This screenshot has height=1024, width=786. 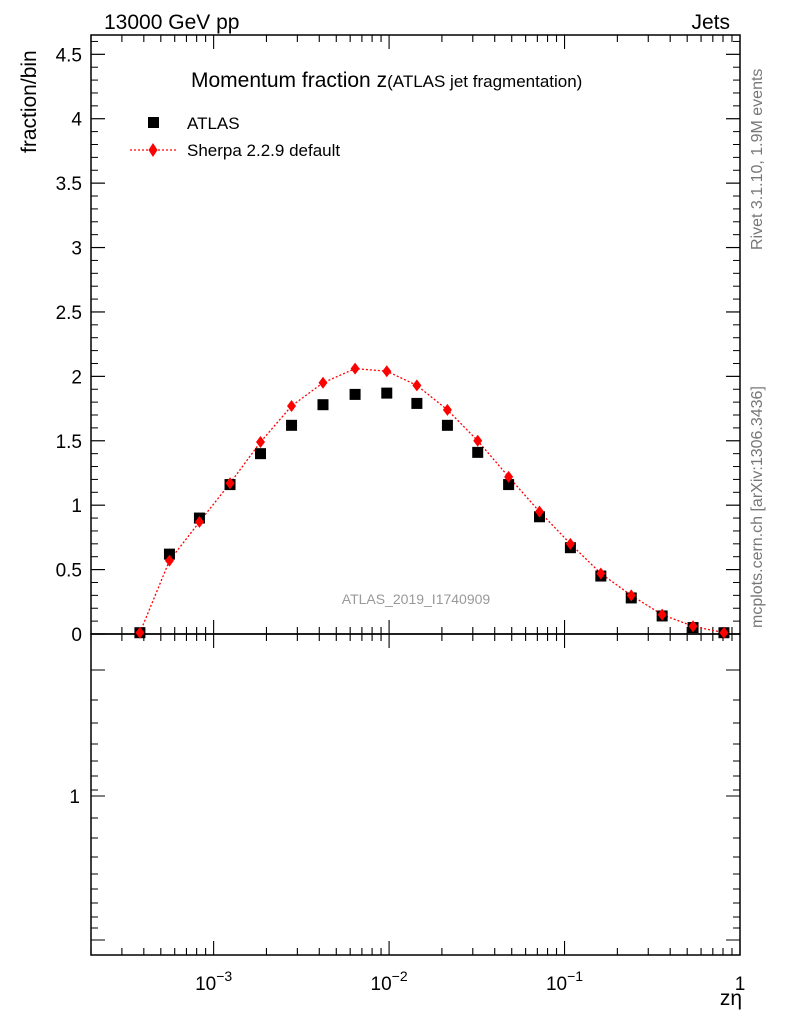 I want to click on y-axis-label: fraction/bin, so click(x=29, y=101).